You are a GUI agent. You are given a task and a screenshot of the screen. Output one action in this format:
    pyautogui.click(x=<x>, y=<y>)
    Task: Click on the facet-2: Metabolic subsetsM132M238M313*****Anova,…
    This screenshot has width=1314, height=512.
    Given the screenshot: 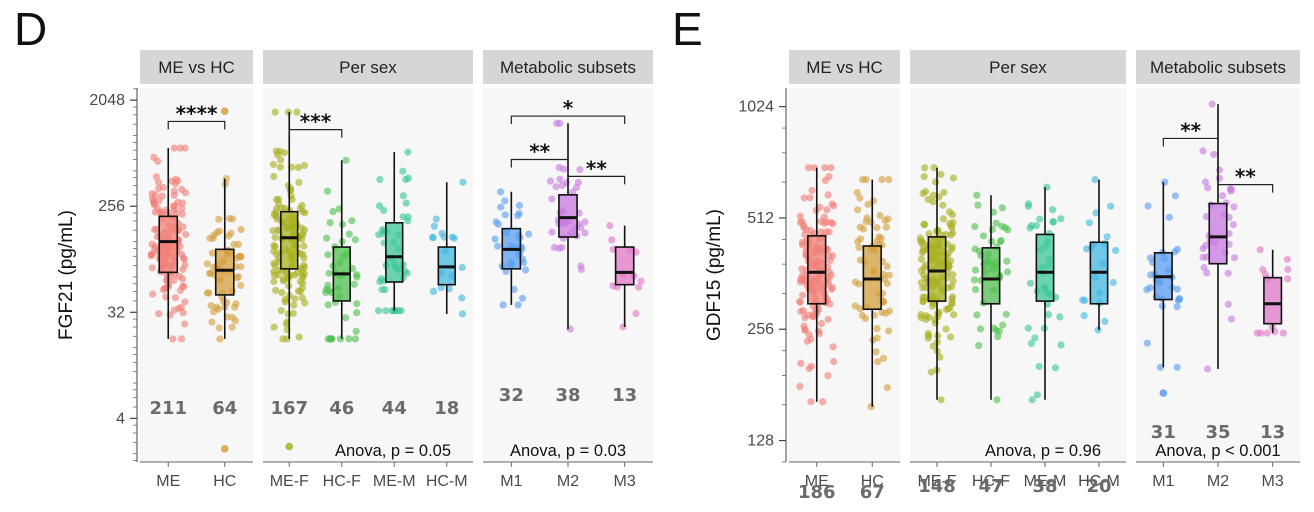 What is the action you would take?
    pyautogui.click(x=568, y=270)
    